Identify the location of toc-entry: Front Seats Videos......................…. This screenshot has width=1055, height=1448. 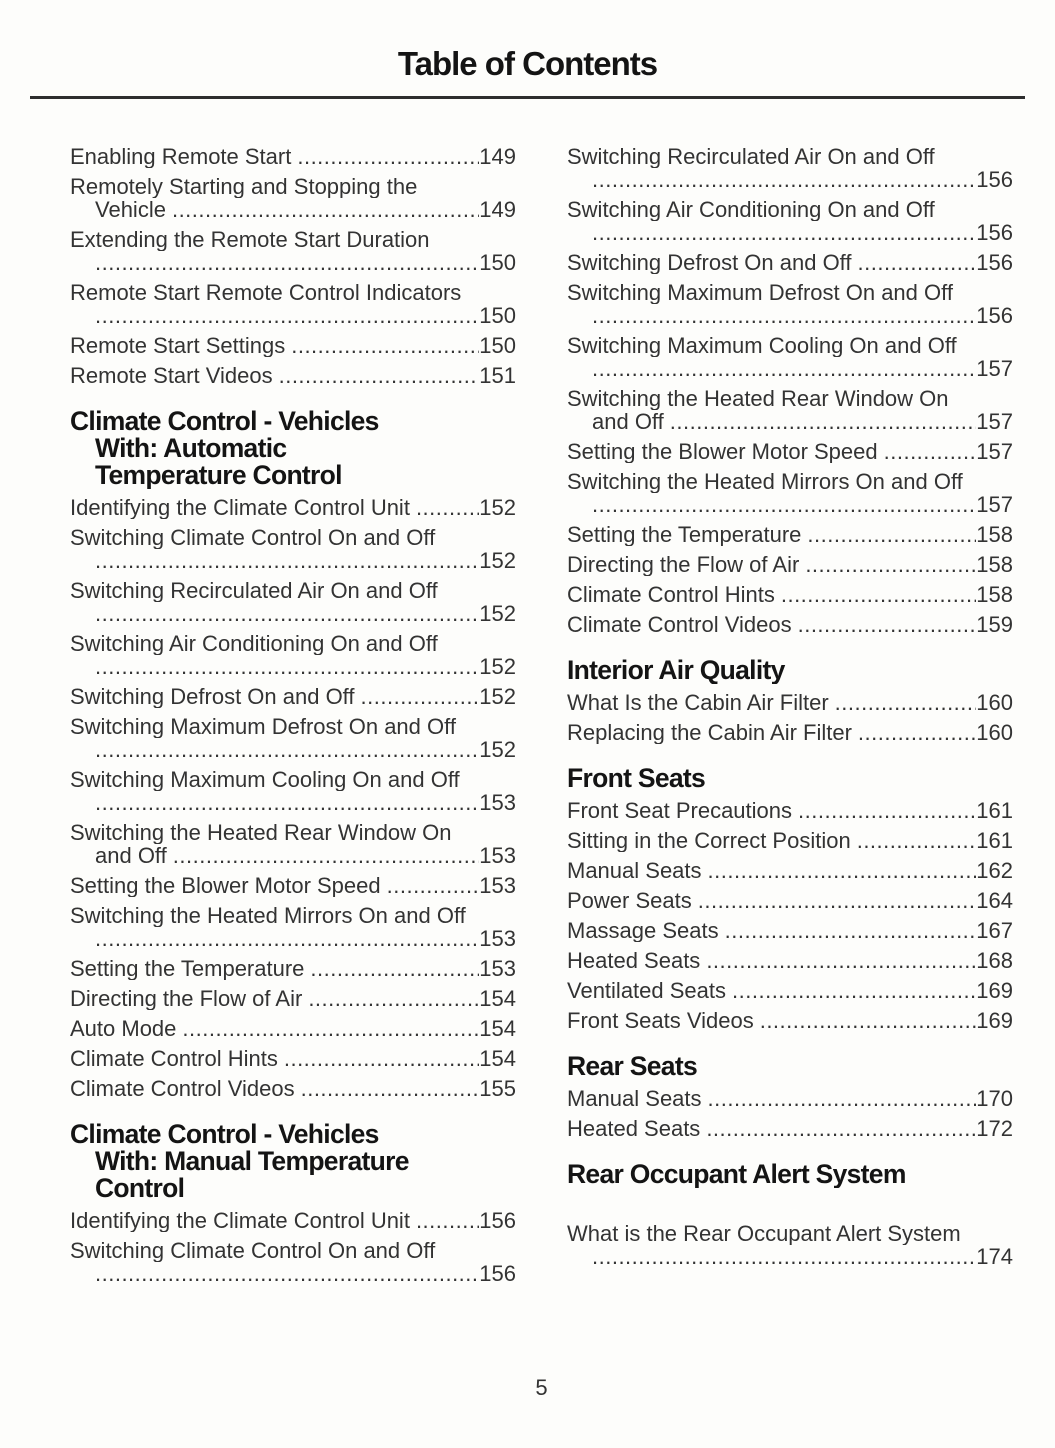
(790, 1020).